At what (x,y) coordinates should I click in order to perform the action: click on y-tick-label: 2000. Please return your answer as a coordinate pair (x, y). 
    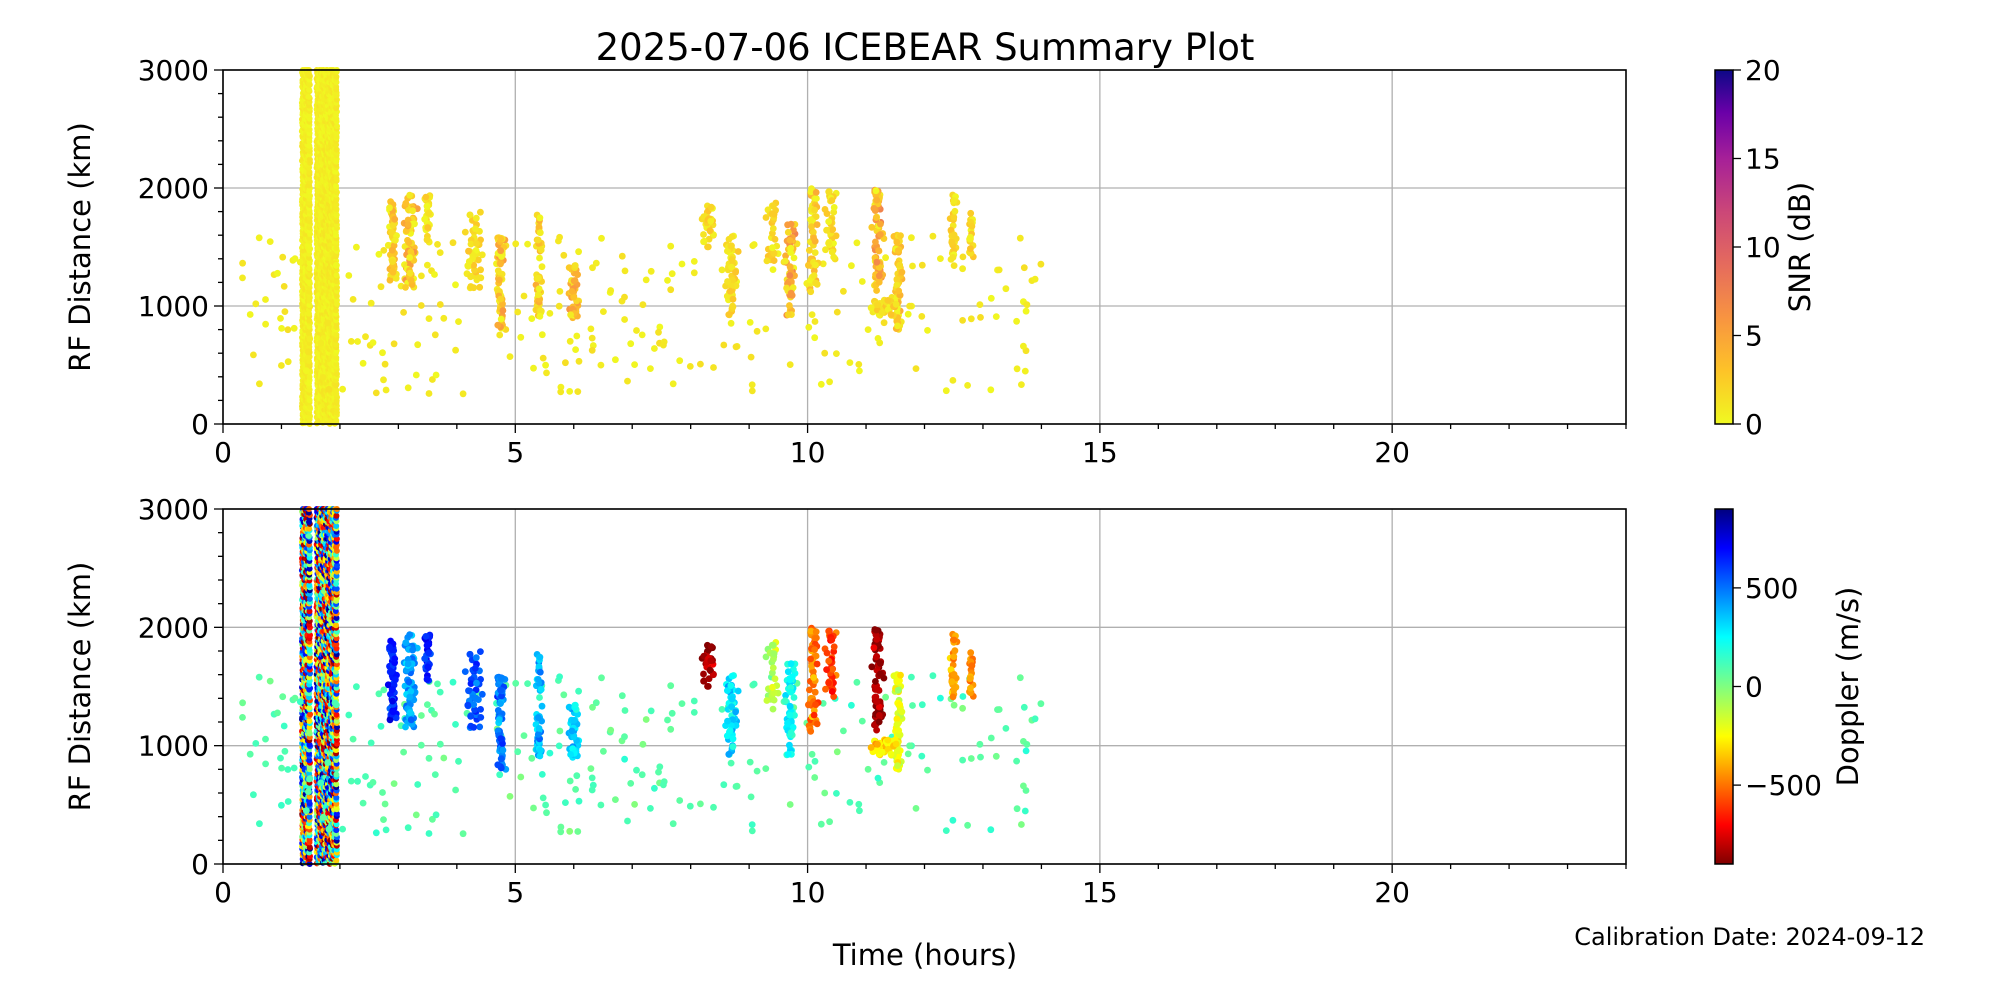
    Looking at the image, I should click on (173, 188).